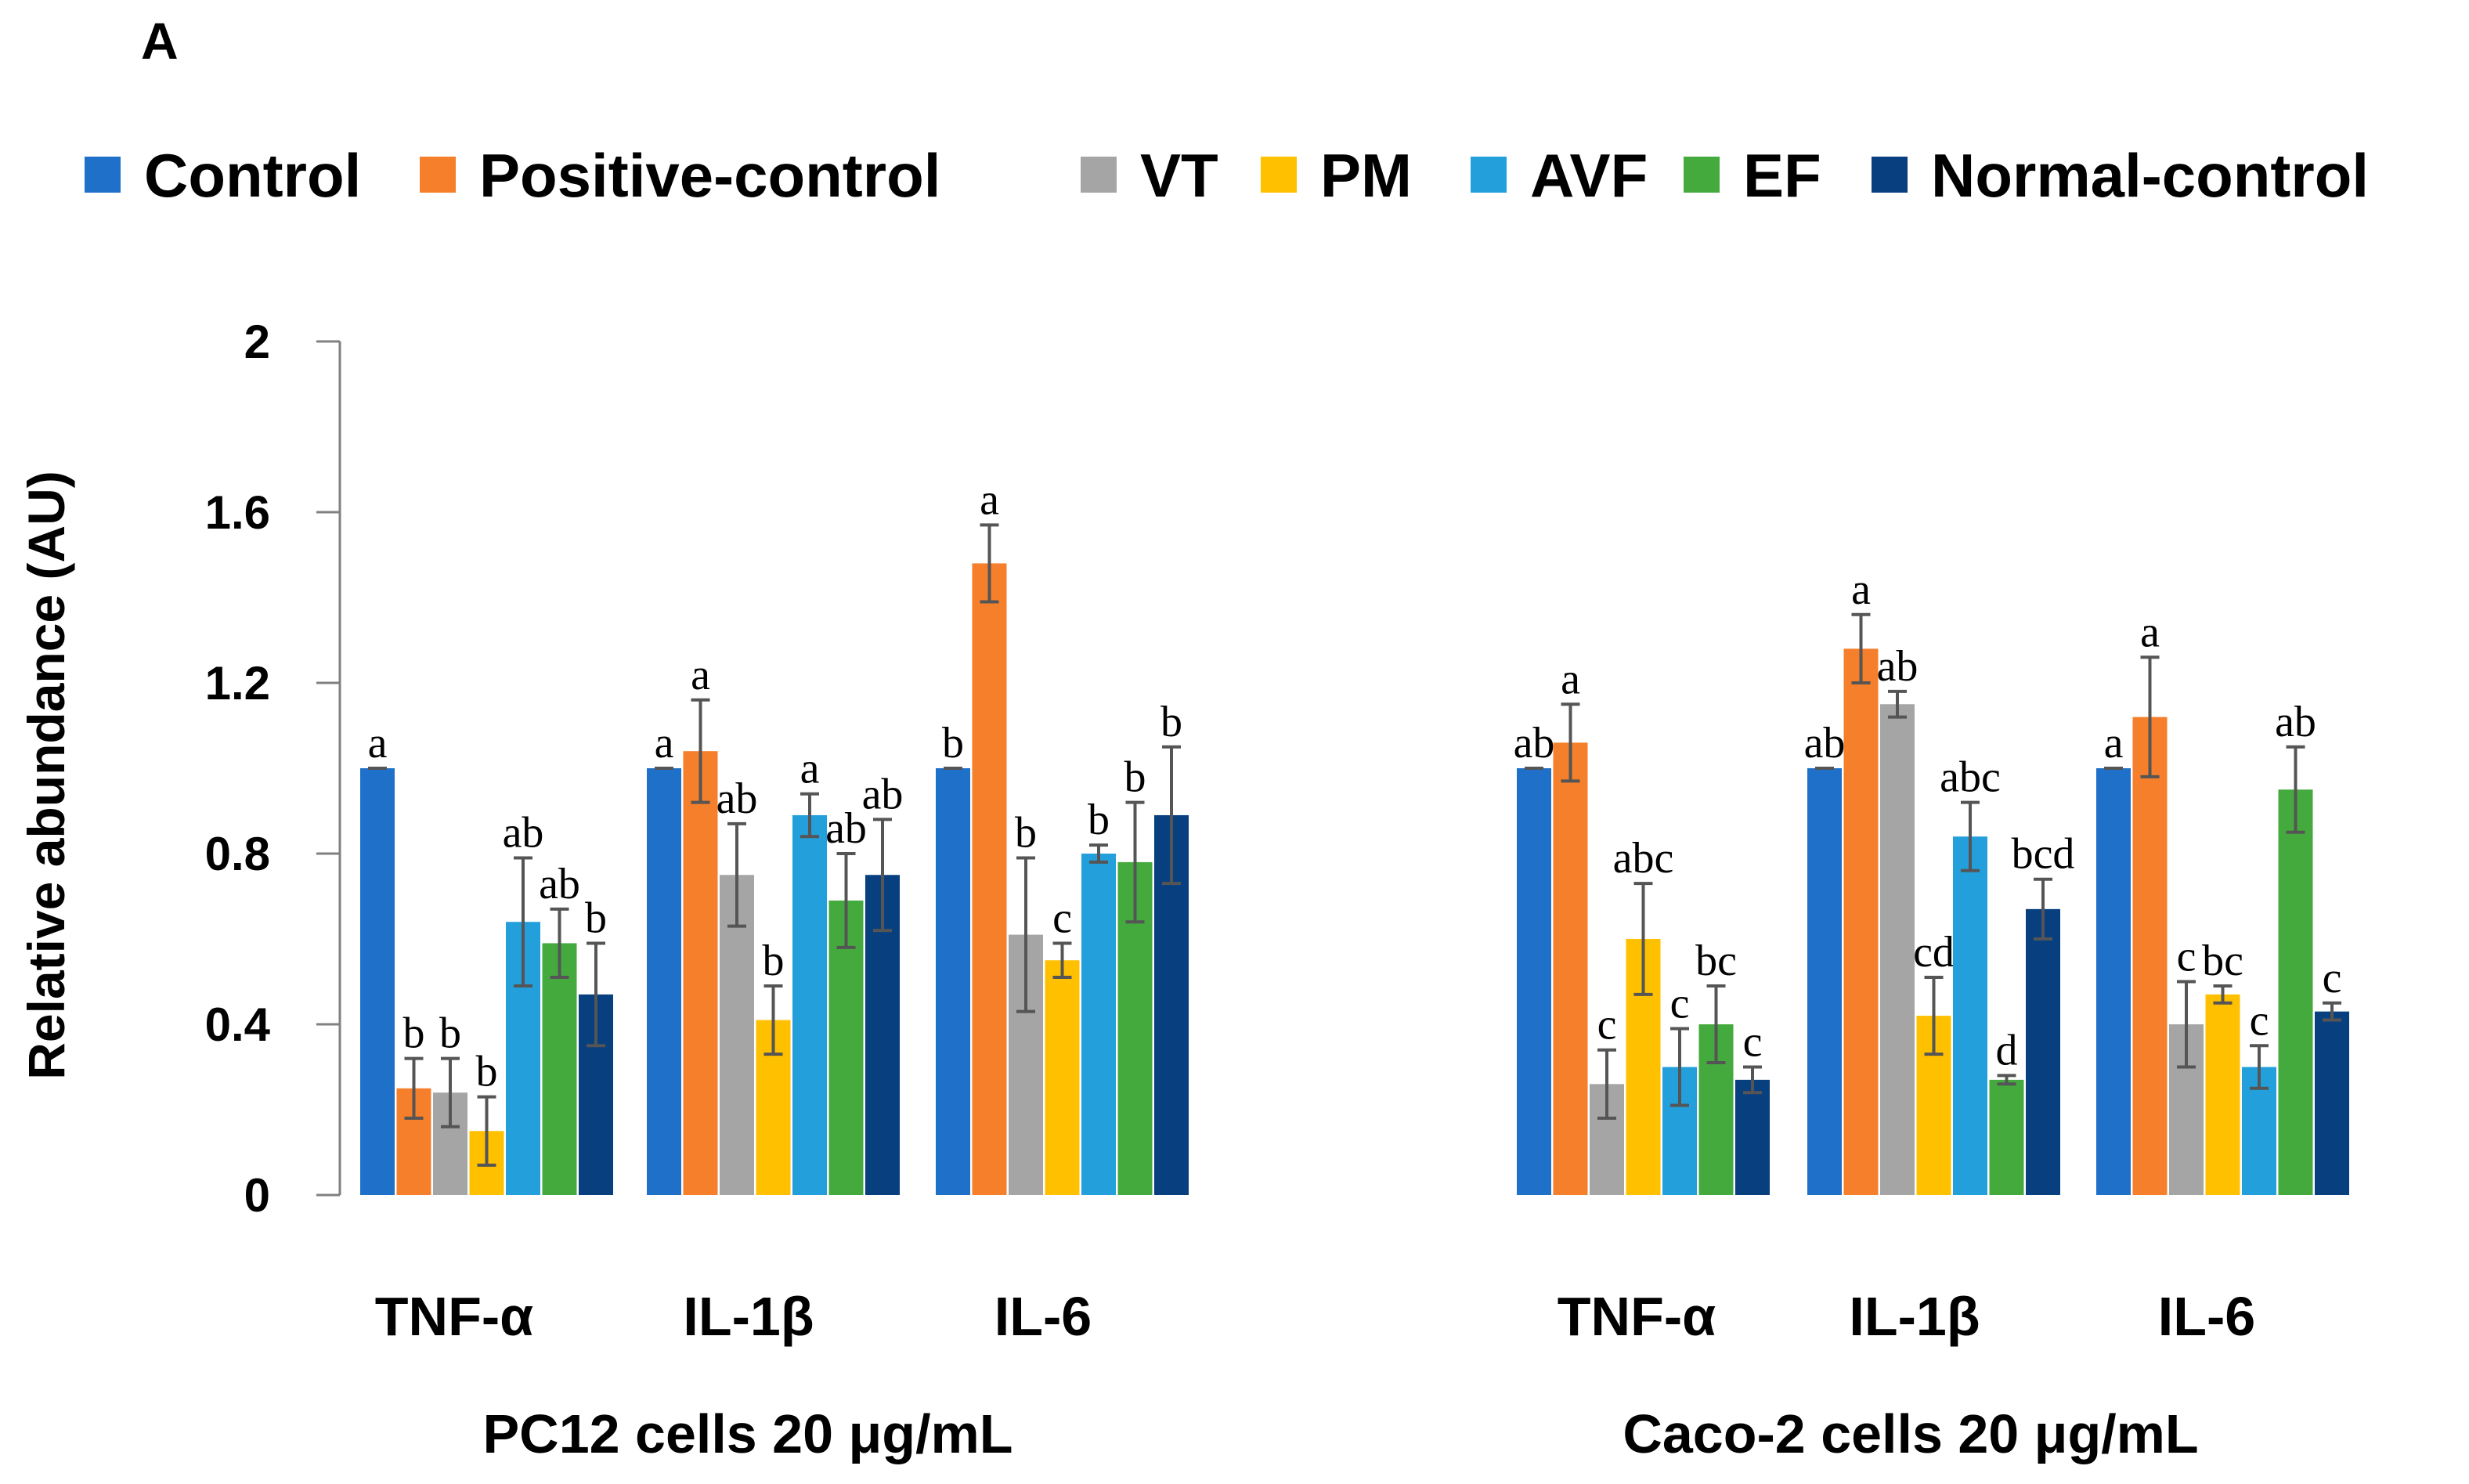 The image size is (2469, 1484). I want to click on legend-label-0: Control, so click(252, 175).